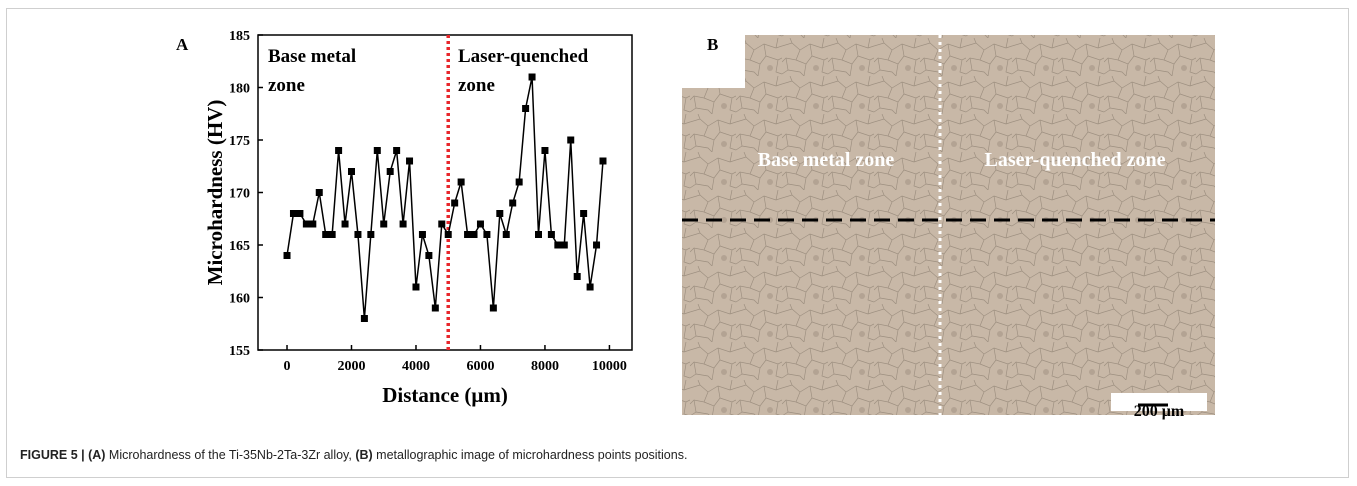  Describe the element at coordinates (1159, 411) in the screenshot. I see `scale-bar-label: 200 μm` at that location.